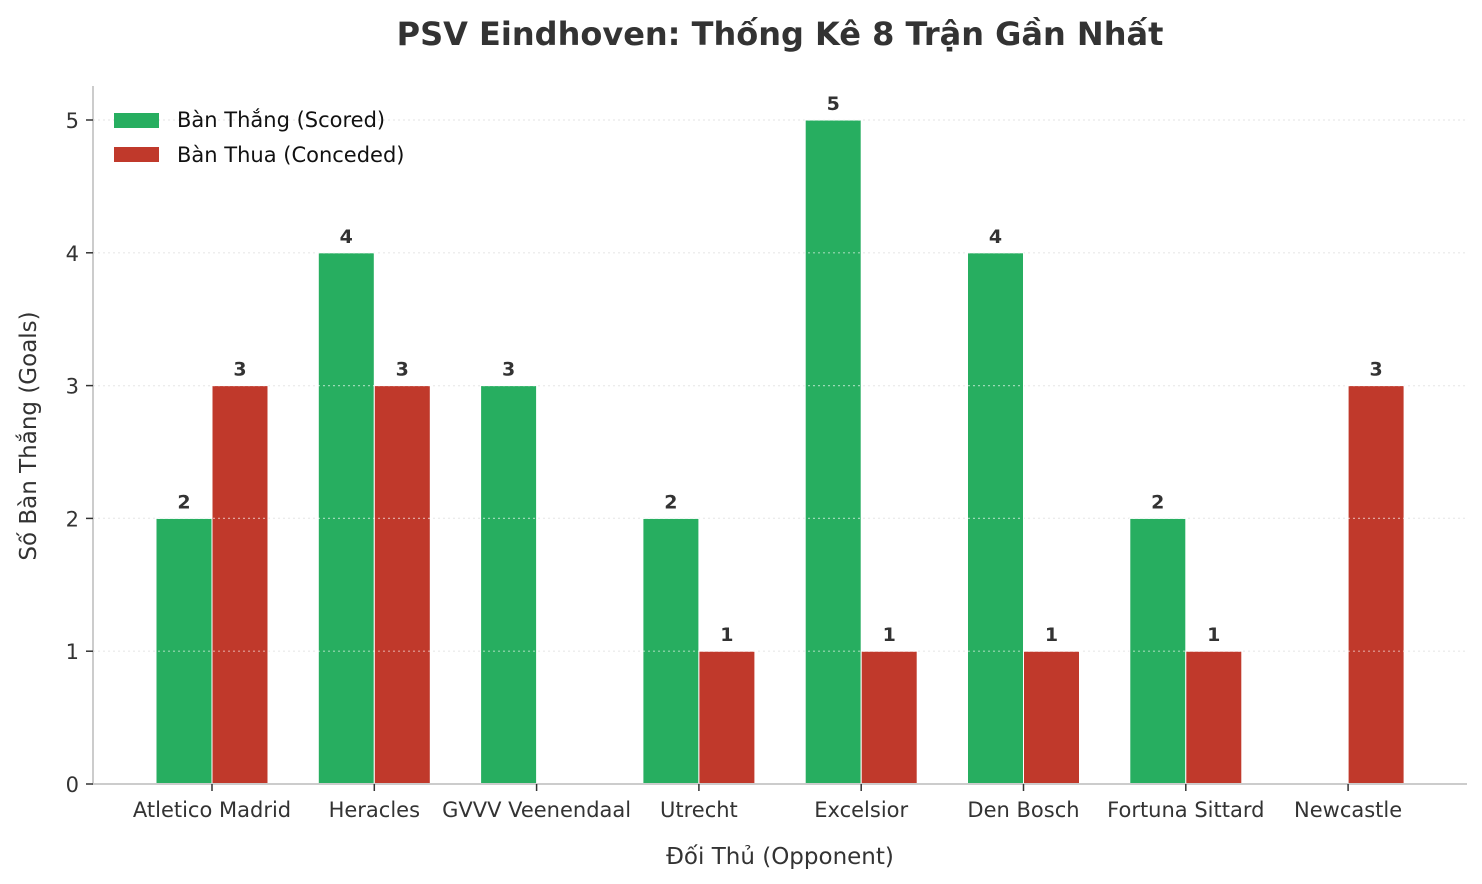 This screenshot has width=1482, height=884. I want to click on x-tick-label: GVVV Veenendaal, so click(536, 810).